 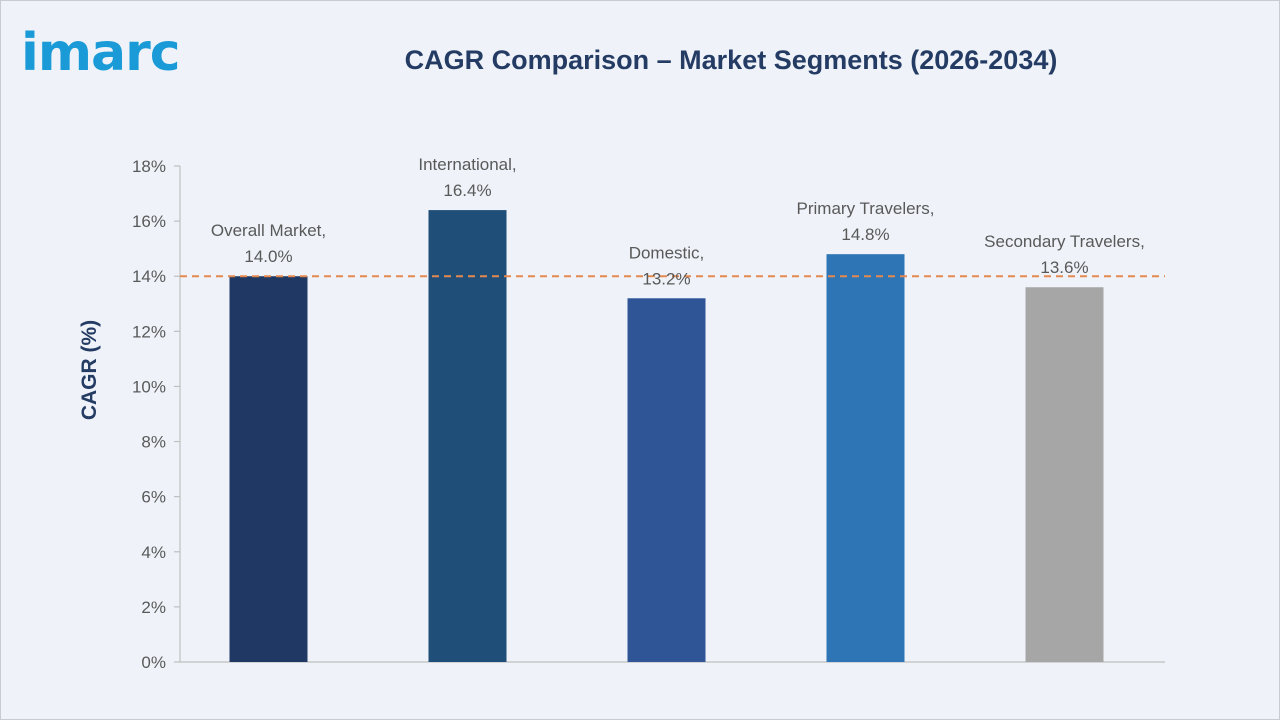 What do you see at coordinates (149, 331) in the screenshot?
I see `y-tick-label: 12%` at bounding box center [149, 331].